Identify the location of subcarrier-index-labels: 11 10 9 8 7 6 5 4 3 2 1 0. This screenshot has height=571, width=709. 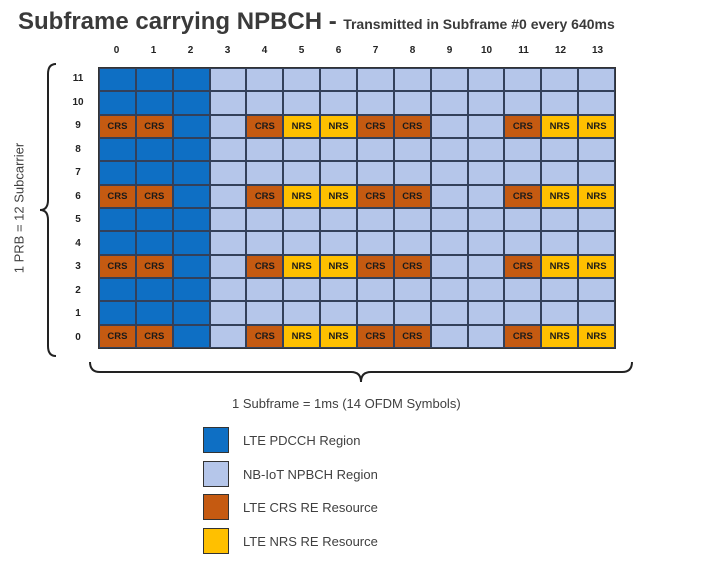
(78, 208).